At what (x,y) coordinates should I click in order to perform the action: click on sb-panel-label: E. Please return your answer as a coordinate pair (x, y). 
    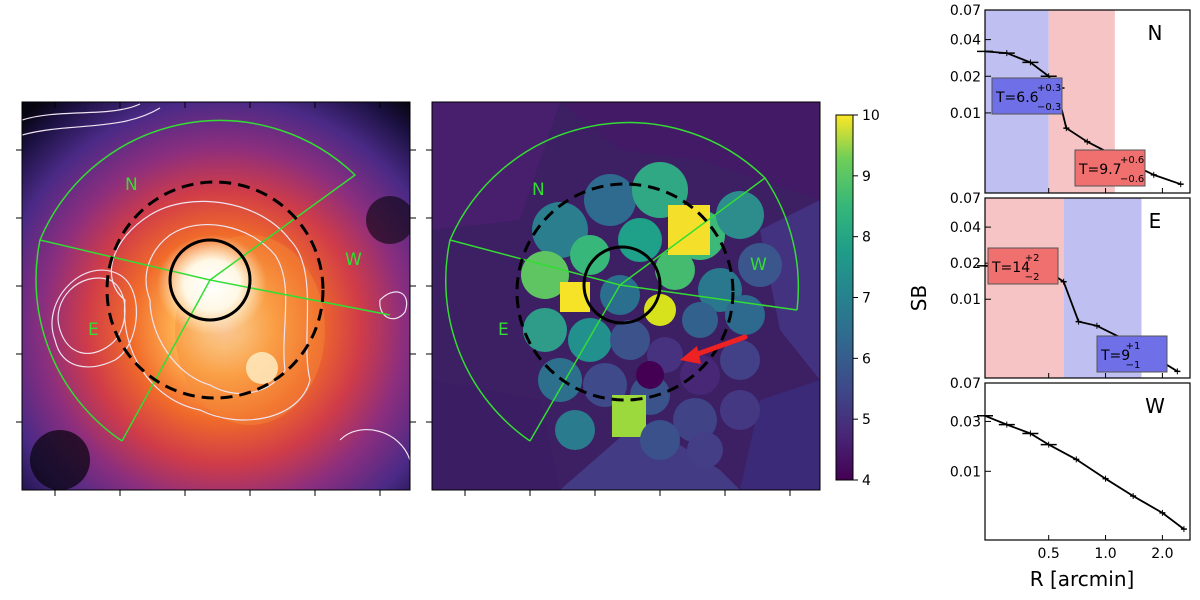
    Looking at the image, I should click on (1155, 221).